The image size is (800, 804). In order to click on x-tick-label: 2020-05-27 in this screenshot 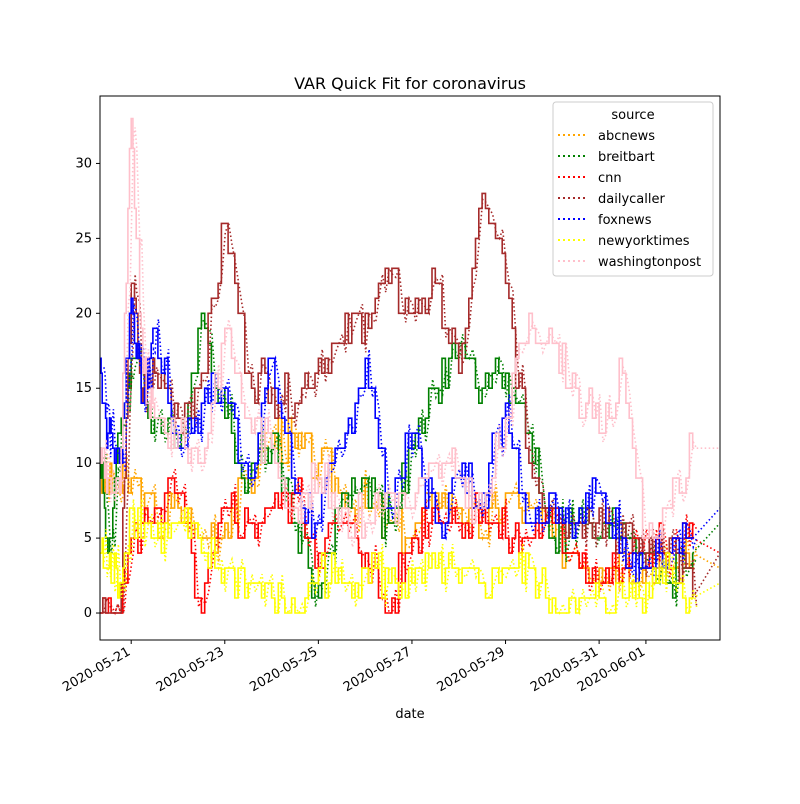, I will do `click(377, 669)`.